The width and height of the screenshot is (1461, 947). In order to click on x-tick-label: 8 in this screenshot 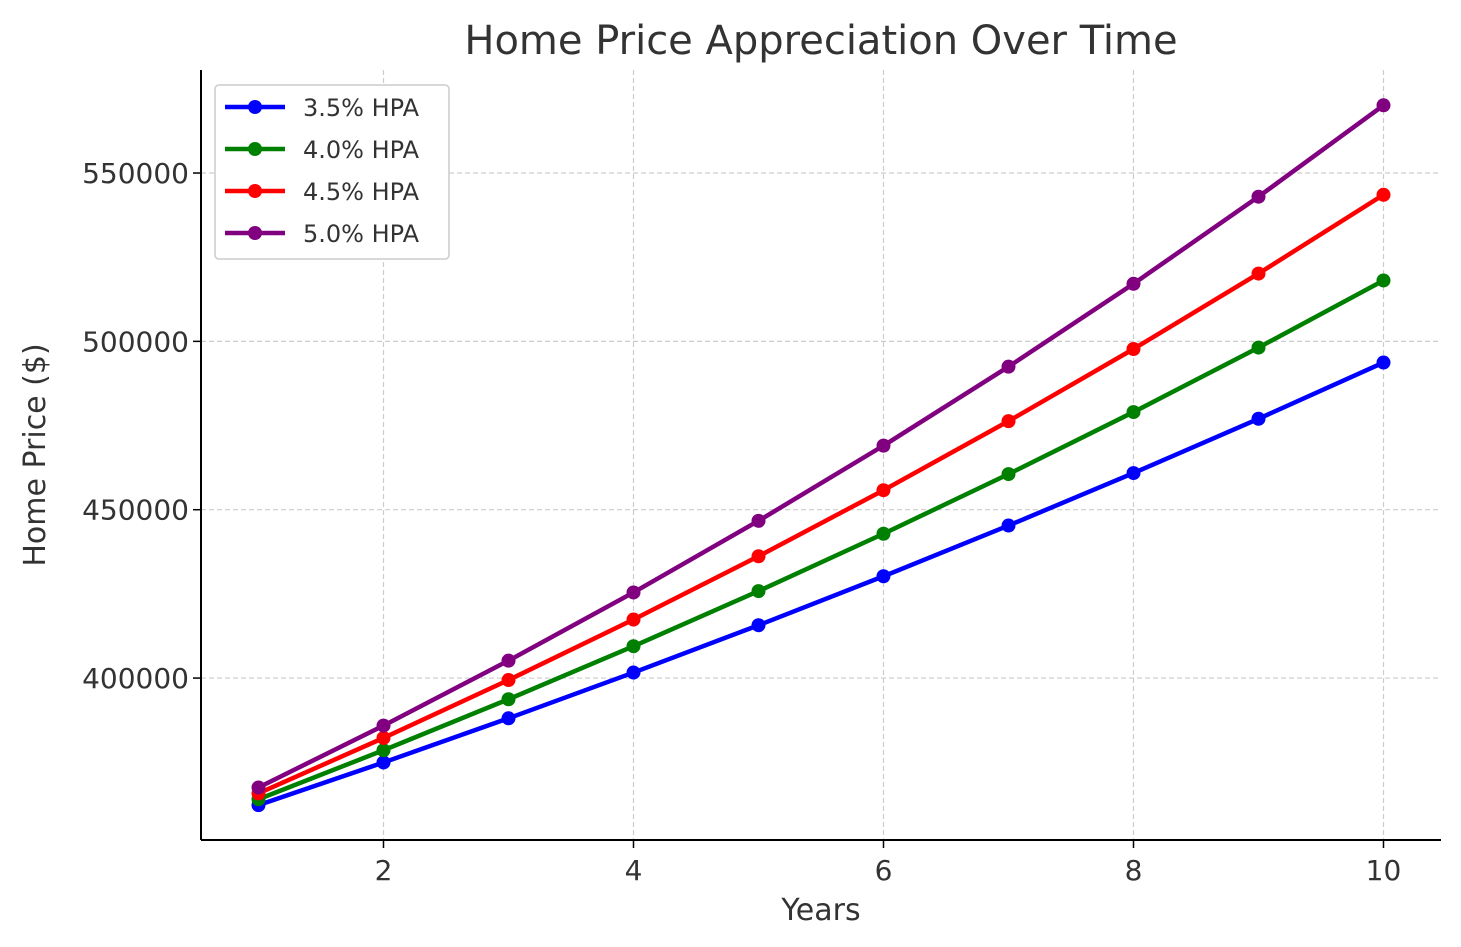, I will do `click(1134, 870)`.